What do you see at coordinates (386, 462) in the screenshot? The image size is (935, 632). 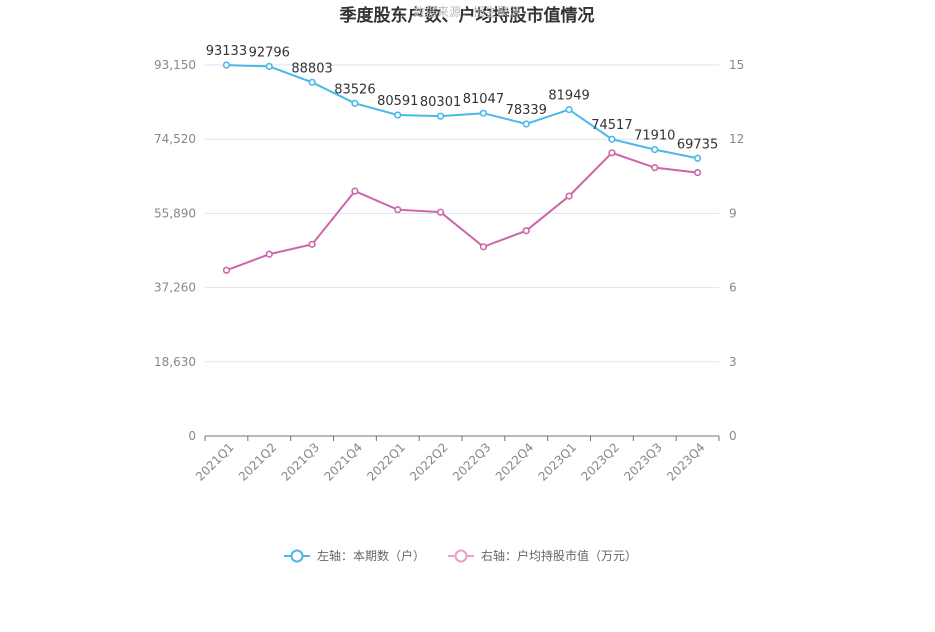 I see `x-tick-label: 2022Q1` at bounding box center [386, 462].